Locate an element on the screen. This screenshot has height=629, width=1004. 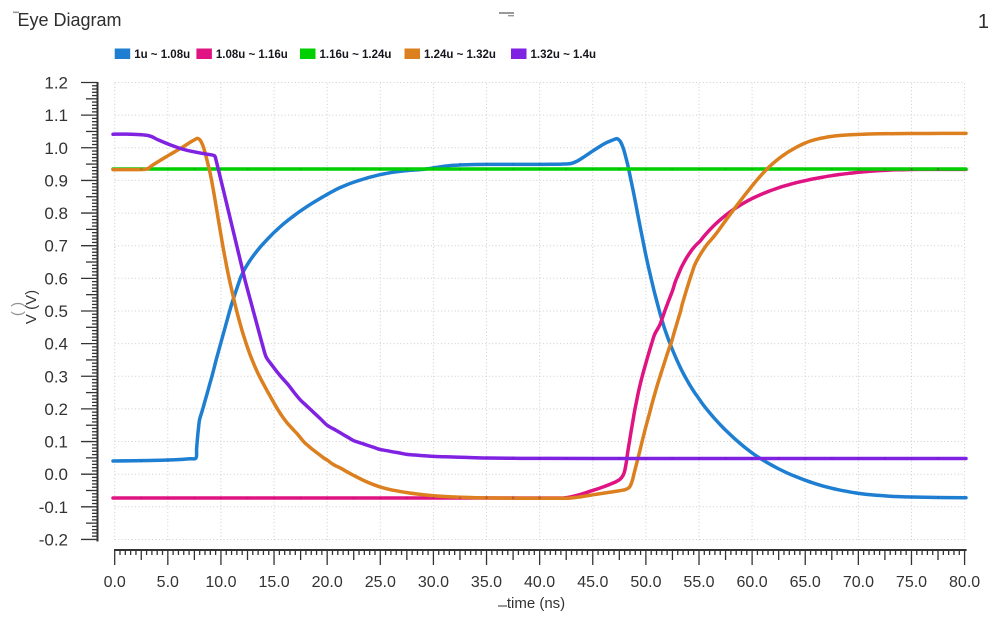
svg-text: 0.2 is located at coordinates (56, 409).